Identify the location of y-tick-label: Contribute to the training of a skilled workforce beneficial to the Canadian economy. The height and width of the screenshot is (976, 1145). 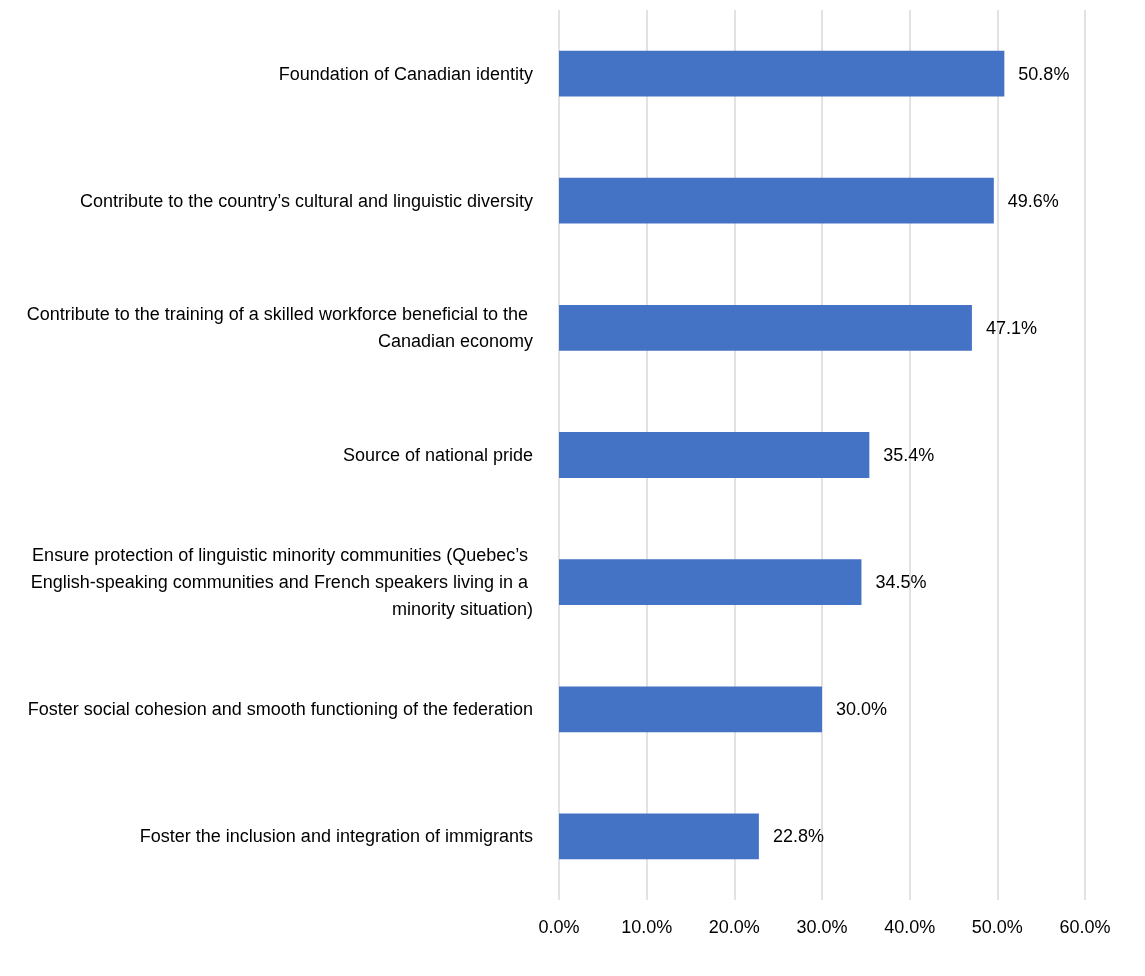
(279, 328).